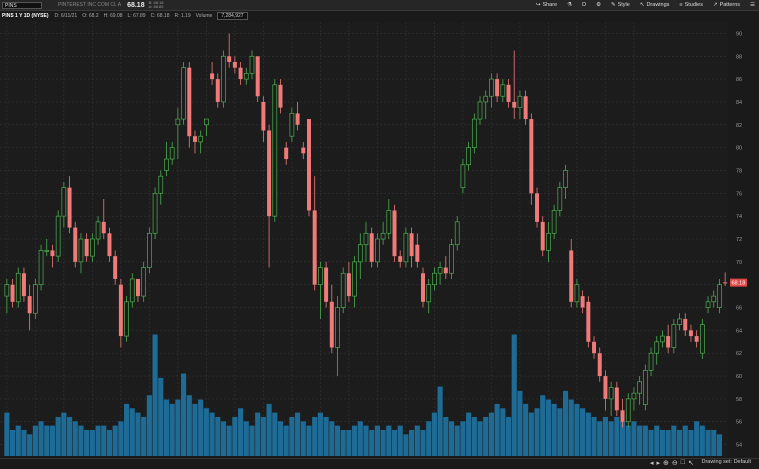  Describe the element at coordinates (666, 463) in the screenshot. I see `zoom-in-icon: ⊕` at that location.